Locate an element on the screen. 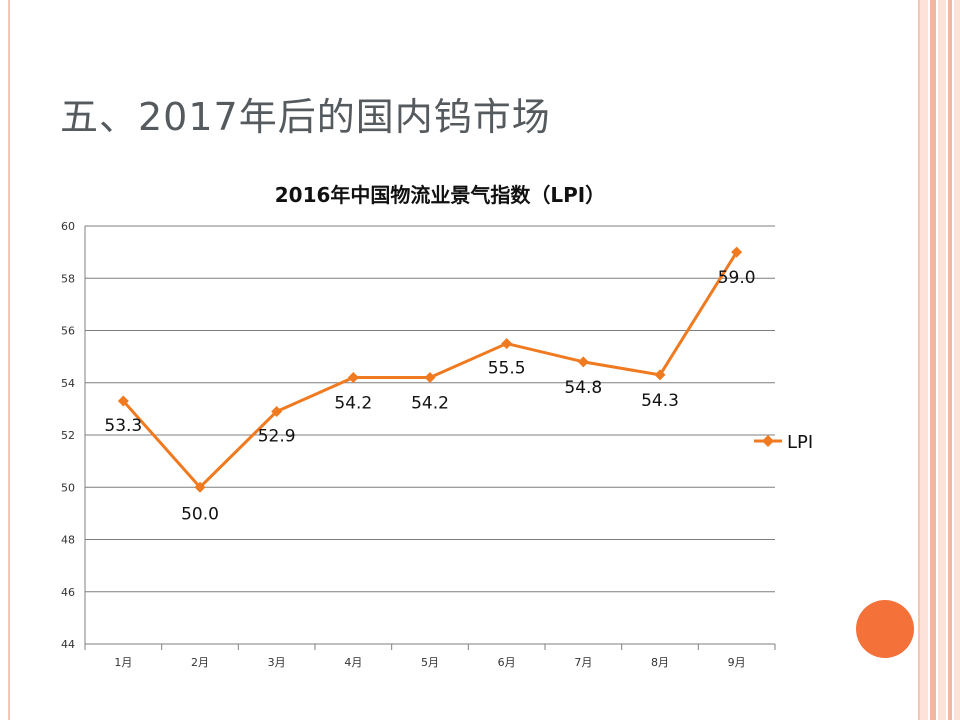 The height and width of the screenshot is (720, 960). x-tick-label: 7月 is located at coordinates (583, 662).